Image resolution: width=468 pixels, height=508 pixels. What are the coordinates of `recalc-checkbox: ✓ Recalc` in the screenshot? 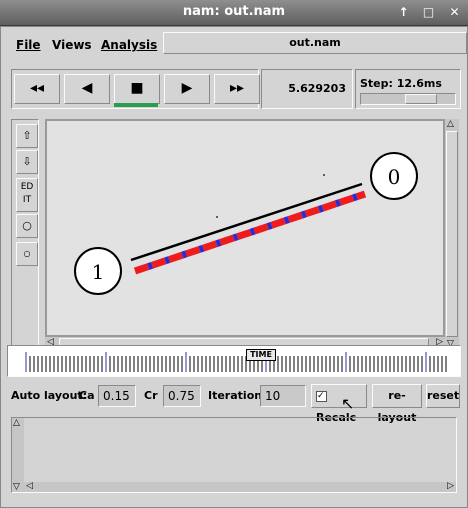 It's located at (339, 404).